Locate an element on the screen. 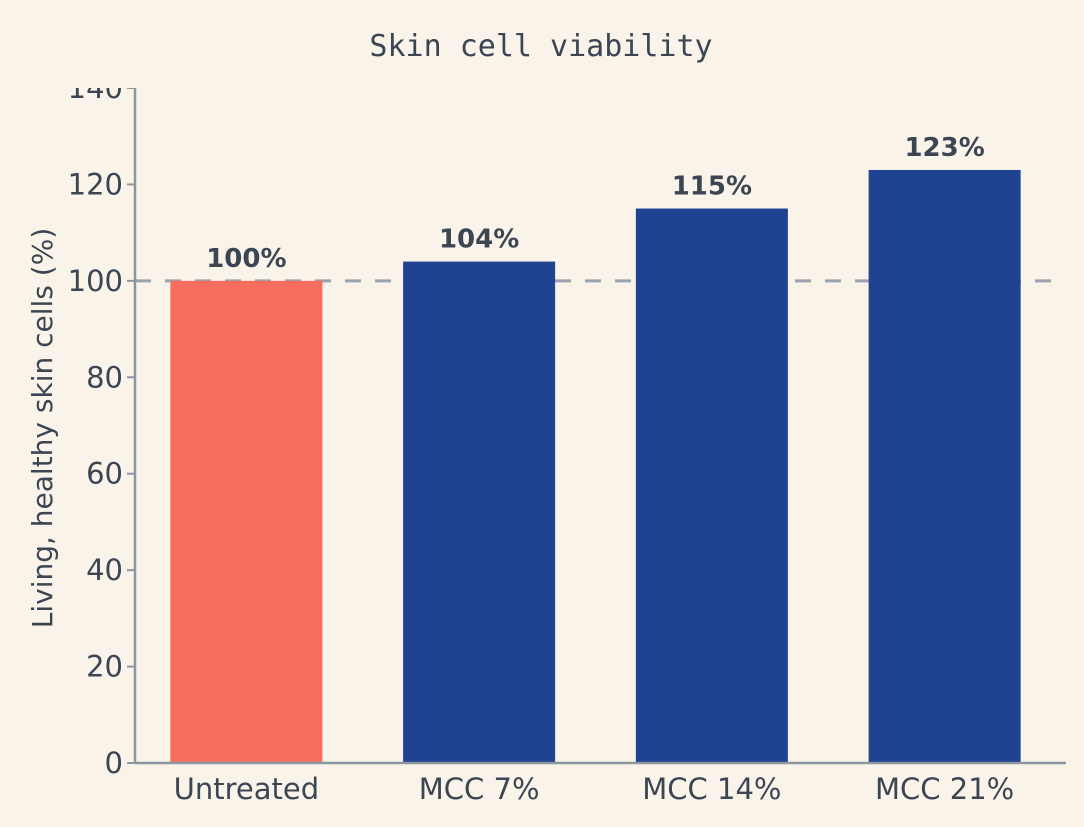 The image size is (1084, 827). bar-mcc-14- is located at coordinates (711, 486).